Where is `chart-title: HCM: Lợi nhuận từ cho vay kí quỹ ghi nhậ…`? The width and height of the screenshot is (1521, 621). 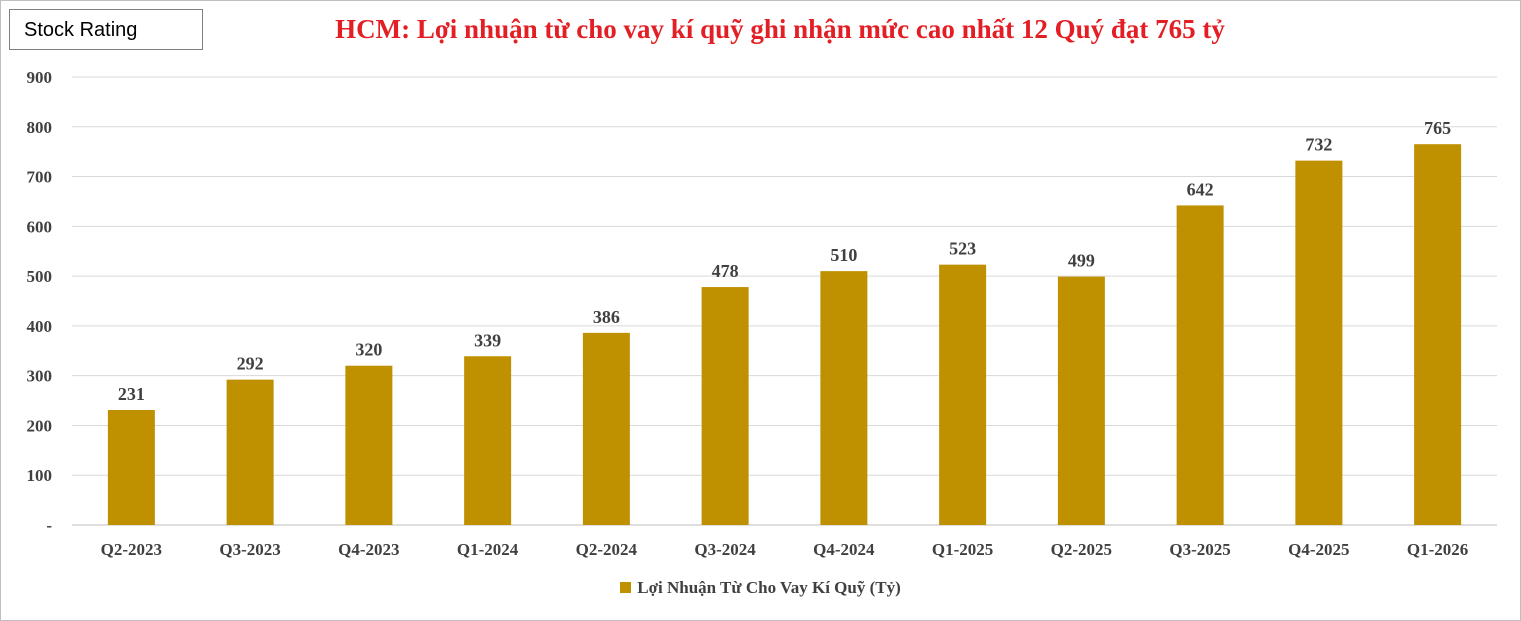 chart-title: HCM: Lợi nhuận từ cho vay kí quỹ ghi nhậ… is located at coordinates (780, 29).